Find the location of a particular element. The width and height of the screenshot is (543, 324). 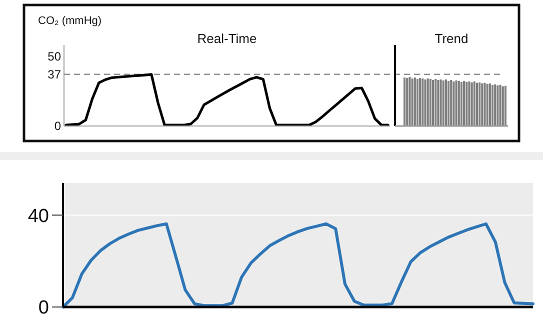

annotation: Real-Time is located at coordinates (227, 38).